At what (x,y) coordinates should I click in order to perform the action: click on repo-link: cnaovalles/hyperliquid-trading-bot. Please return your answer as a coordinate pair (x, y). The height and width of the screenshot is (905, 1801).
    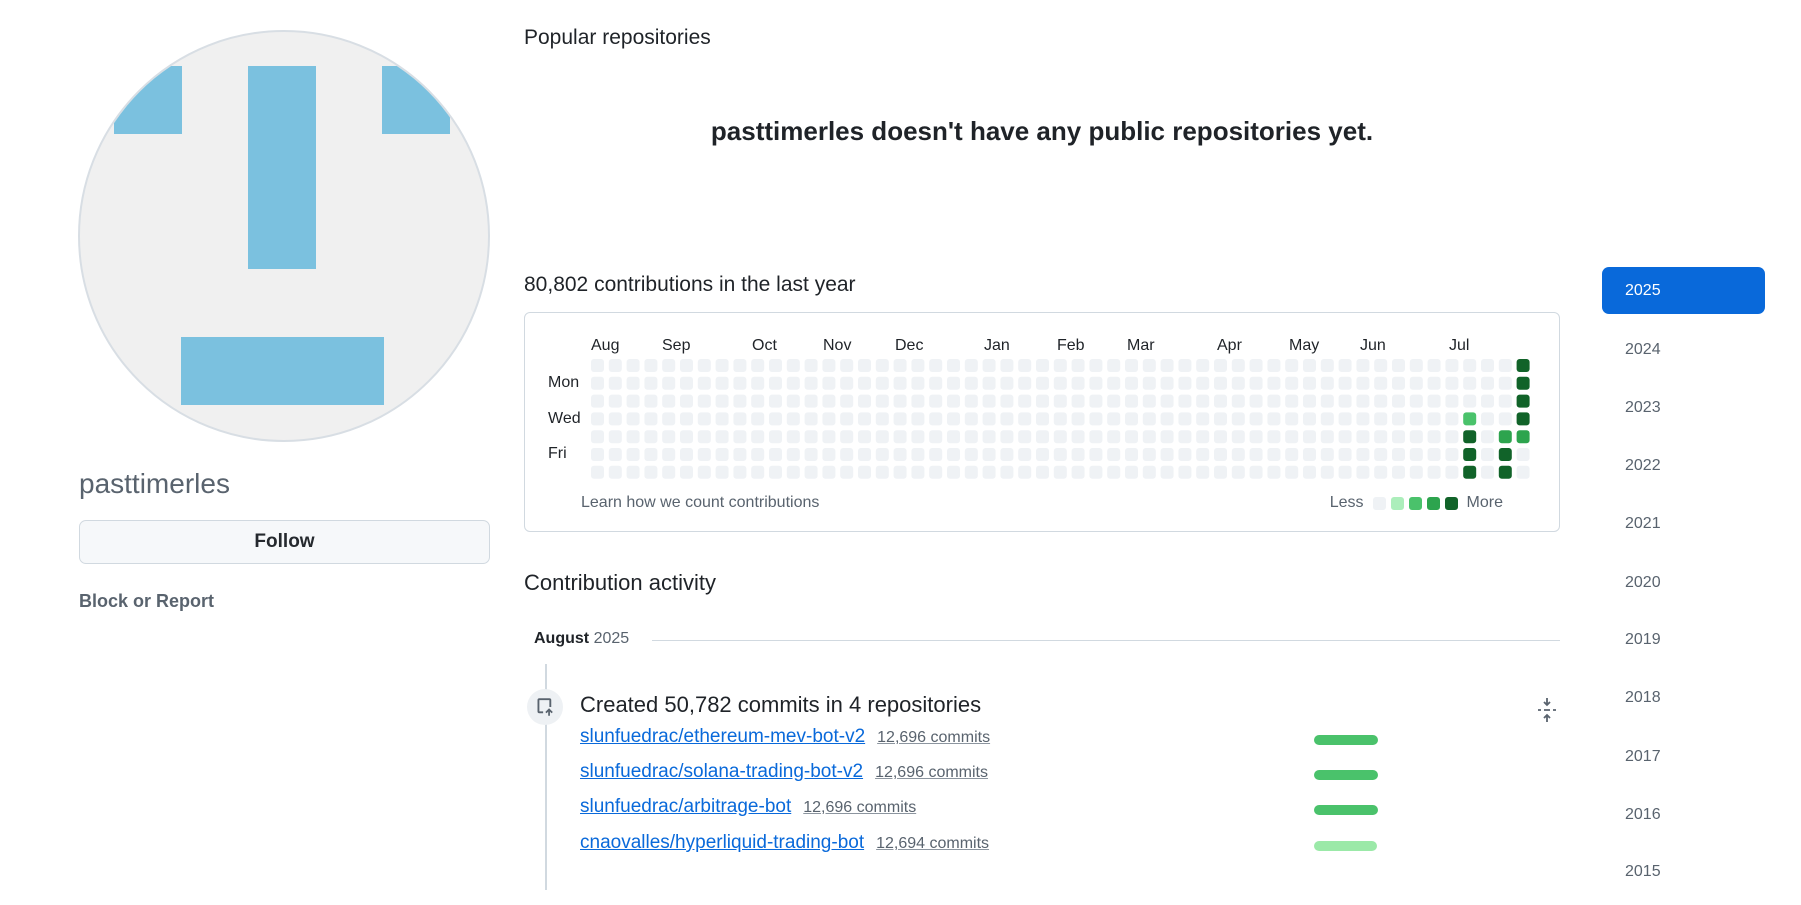
    Looking at the image, I should click on (722, 842).